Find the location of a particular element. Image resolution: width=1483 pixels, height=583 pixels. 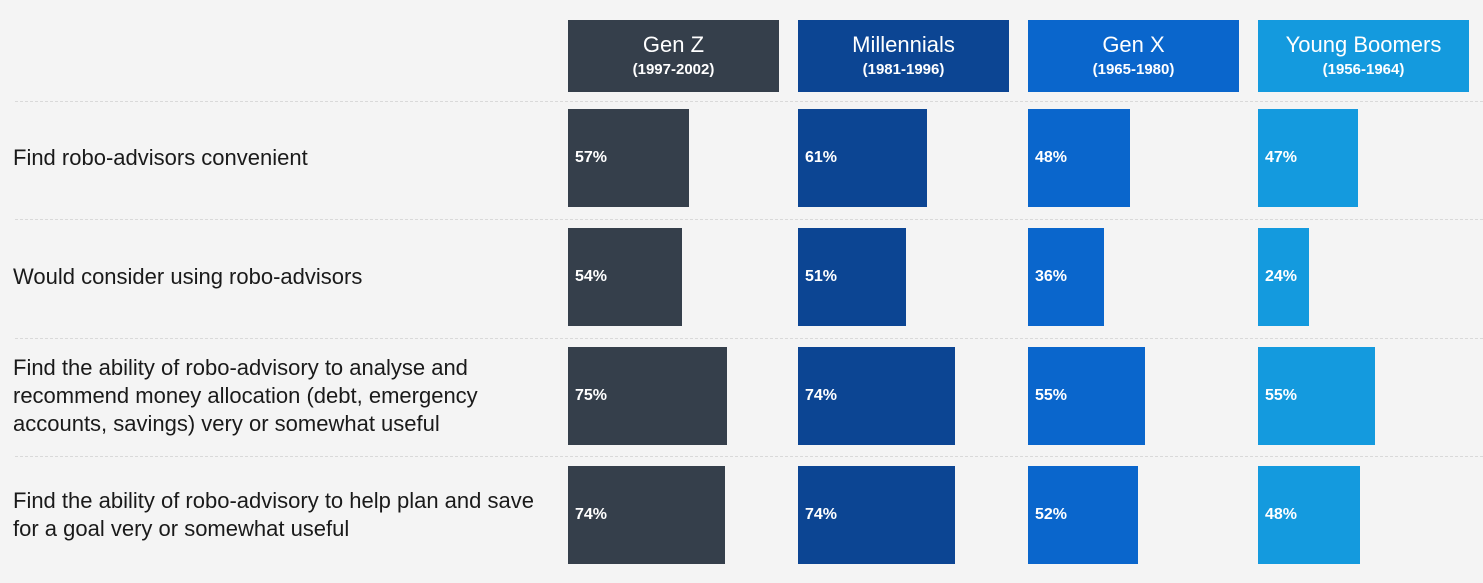

column-header-0: Gen Z (1997-2002) is located at coordinates (673, 56).